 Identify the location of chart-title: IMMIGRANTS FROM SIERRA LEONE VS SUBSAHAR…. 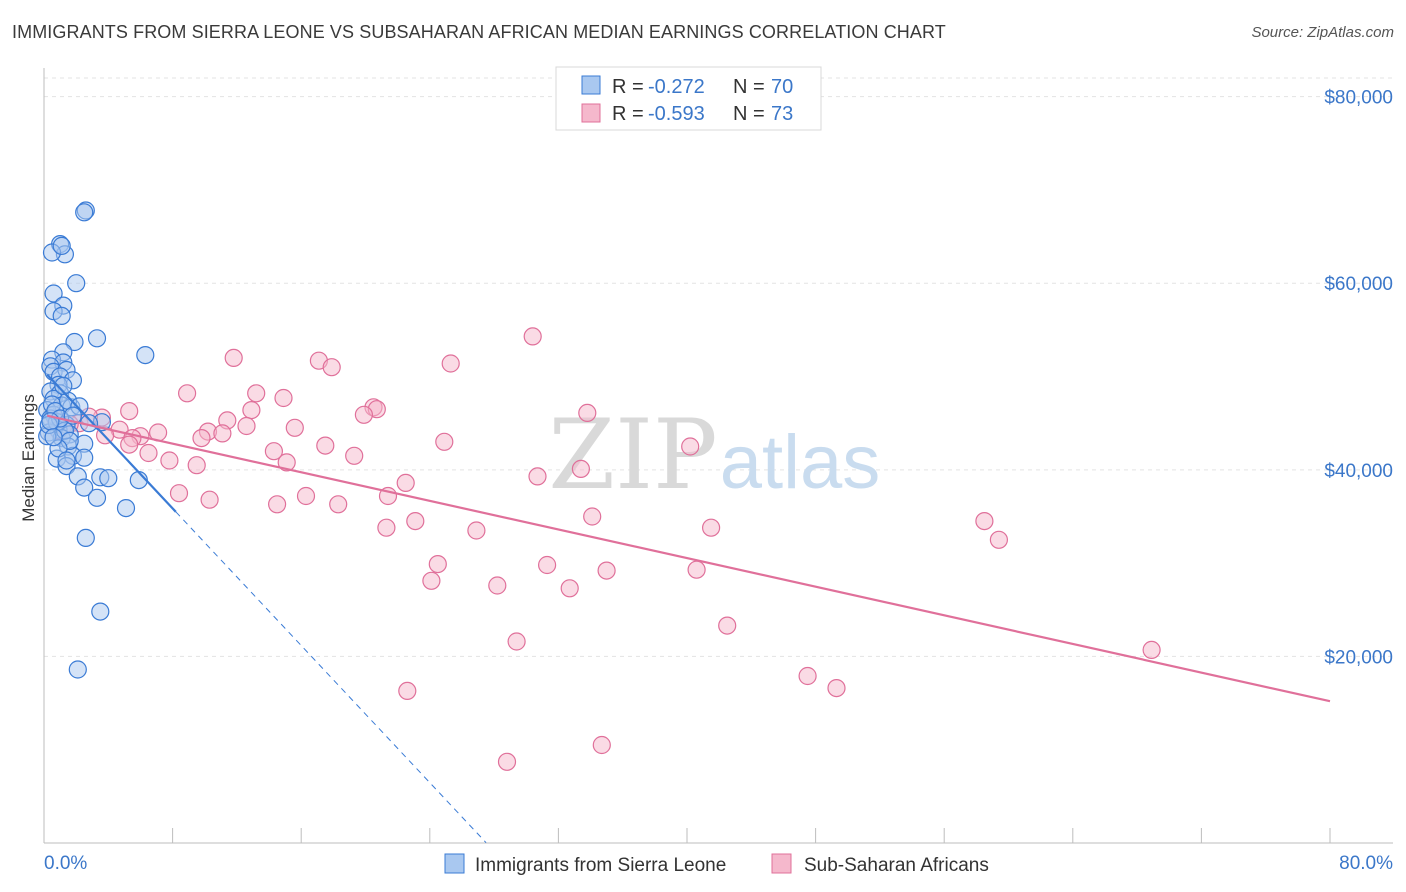
(479, 32).